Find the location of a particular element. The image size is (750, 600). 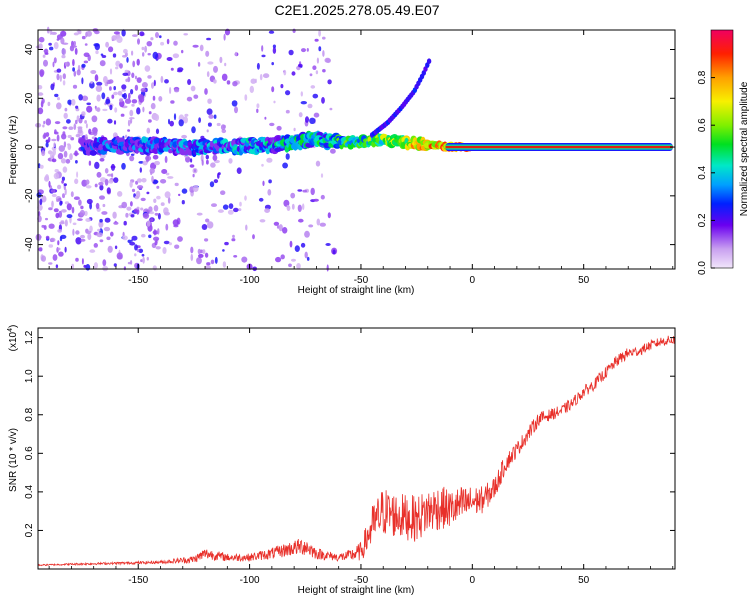

spec-x-tick-label: -50 is located at coordinates (361, 280).